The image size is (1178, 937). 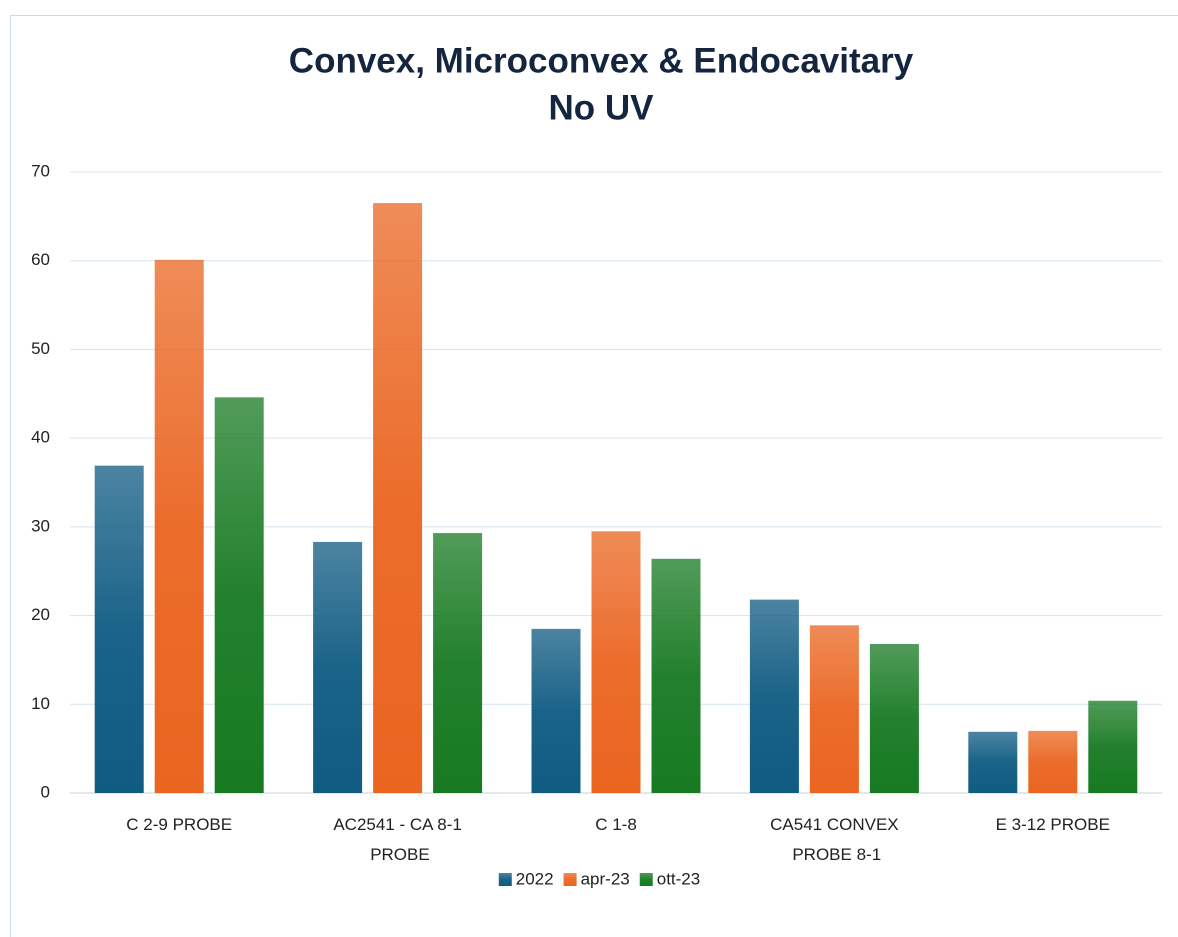 I want to click on legend-label: 2022, so click(x=535, y=878).